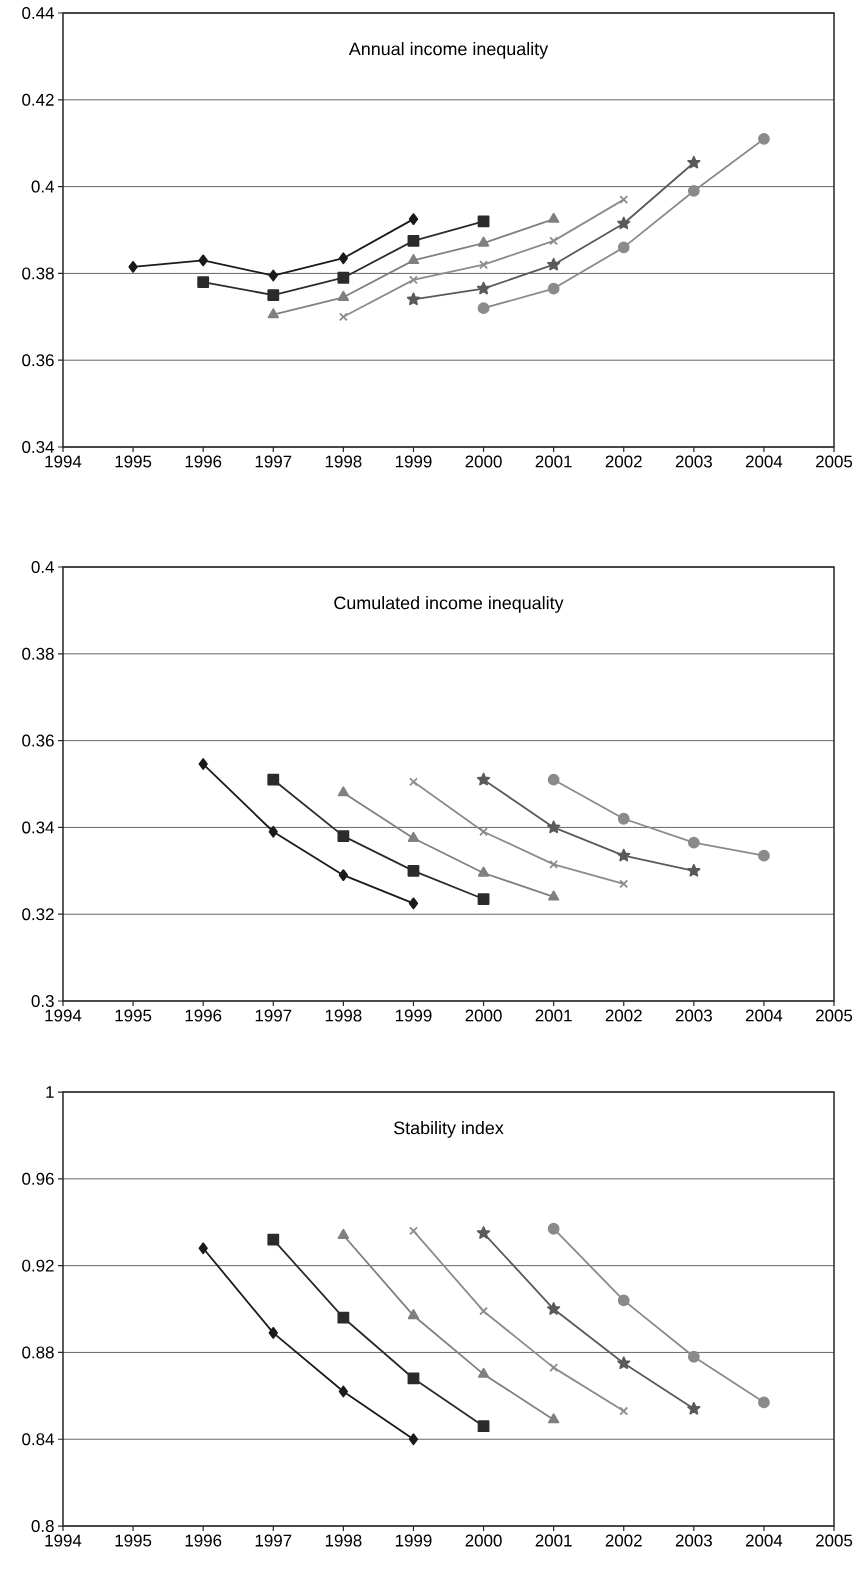 The height and width of the screenshot is (1596, 866). Describe the element at coordinates (449, 604) in the screenshot. I see `text: Cumulated income inequality` at that location.